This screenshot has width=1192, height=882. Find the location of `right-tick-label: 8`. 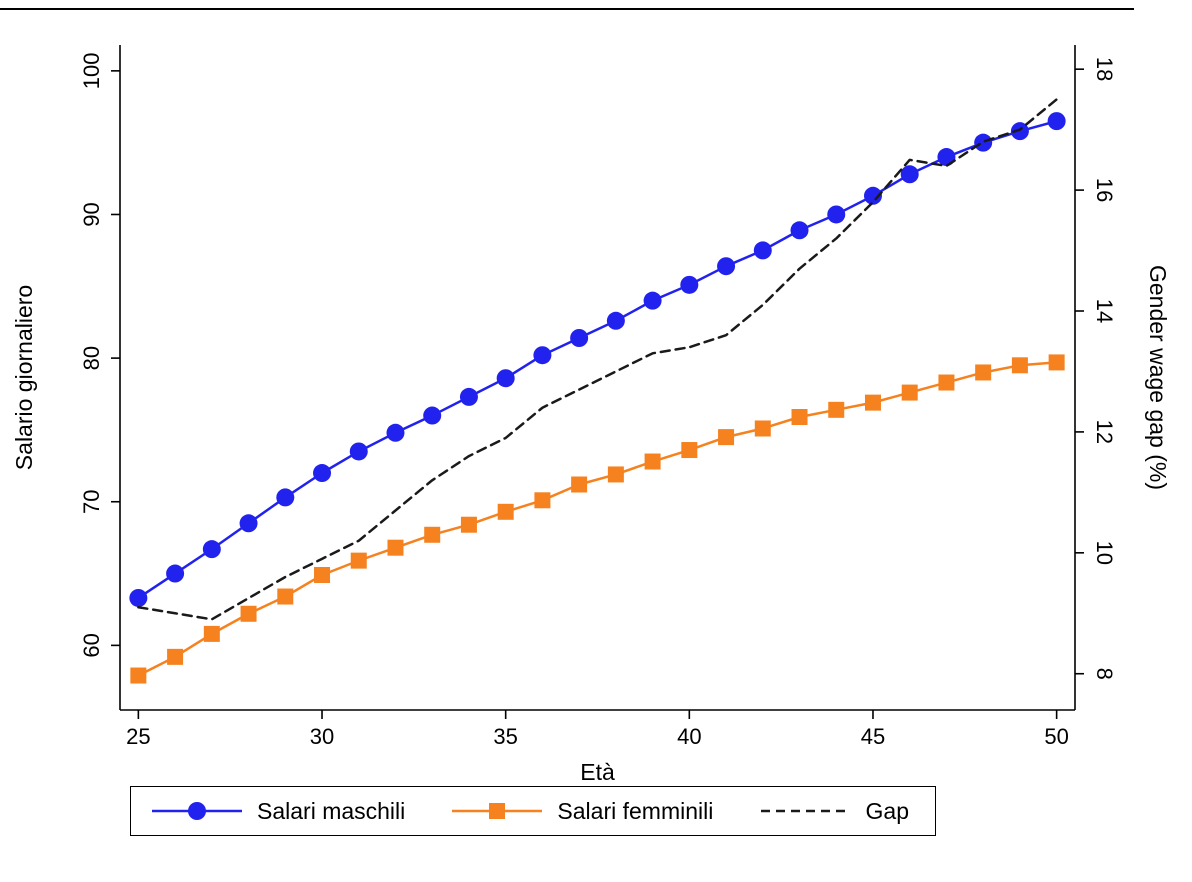

right-tick-label: 8 is located at coordinates (1104, 674).